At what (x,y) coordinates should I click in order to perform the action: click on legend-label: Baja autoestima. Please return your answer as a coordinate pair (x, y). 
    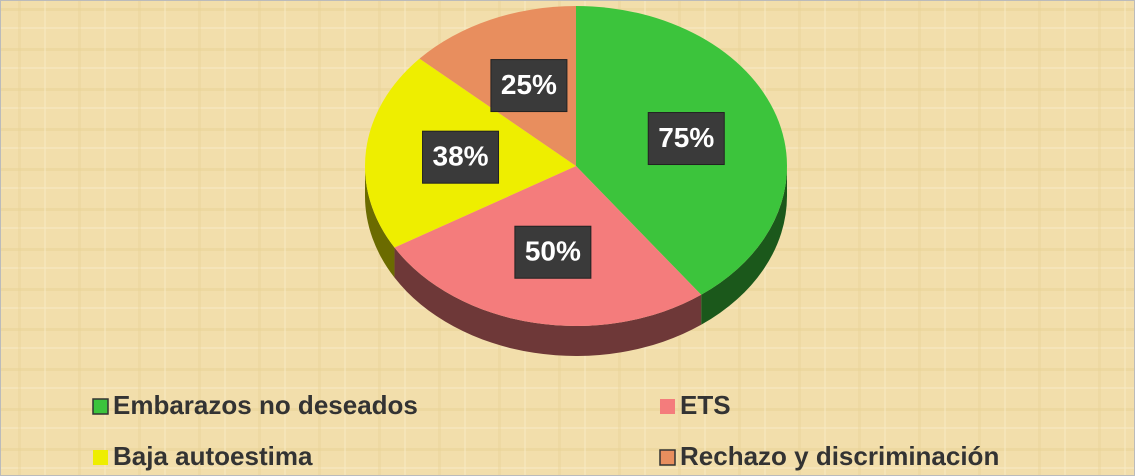
    Looking at the image, I should click on (213, 456).